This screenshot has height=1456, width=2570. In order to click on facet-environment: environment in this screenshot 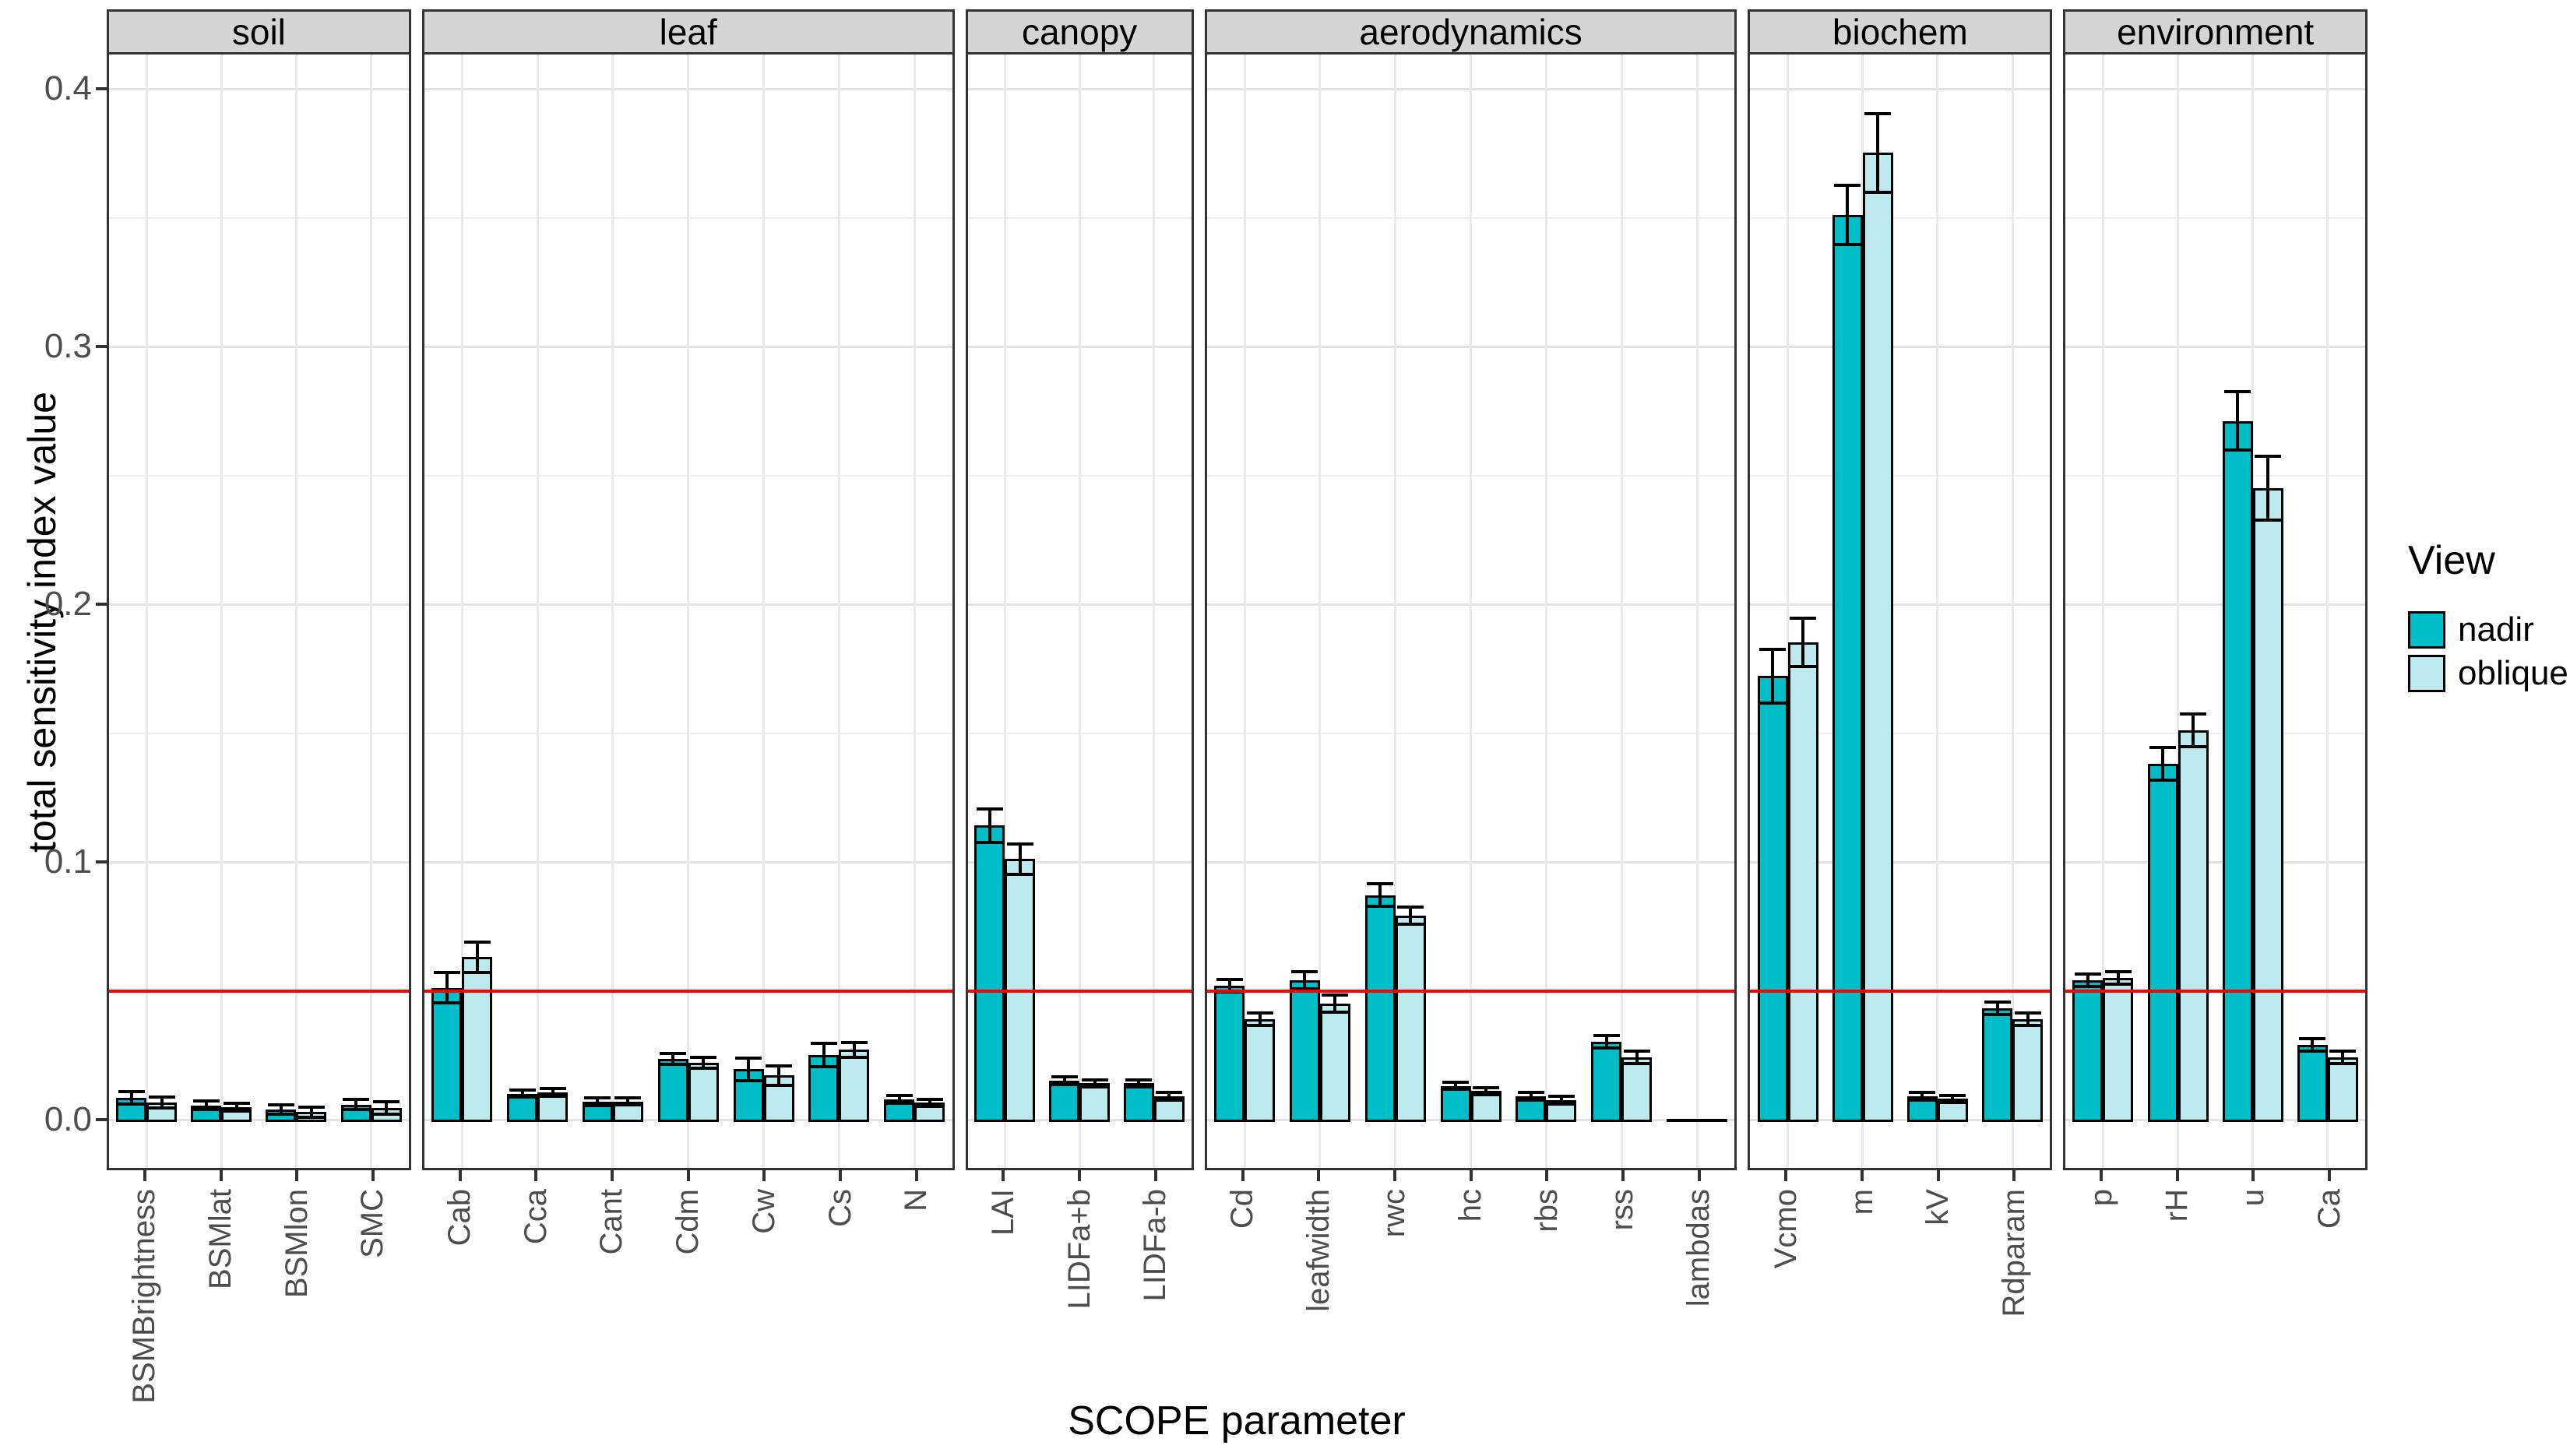, I will do `click(2216, 589)`.